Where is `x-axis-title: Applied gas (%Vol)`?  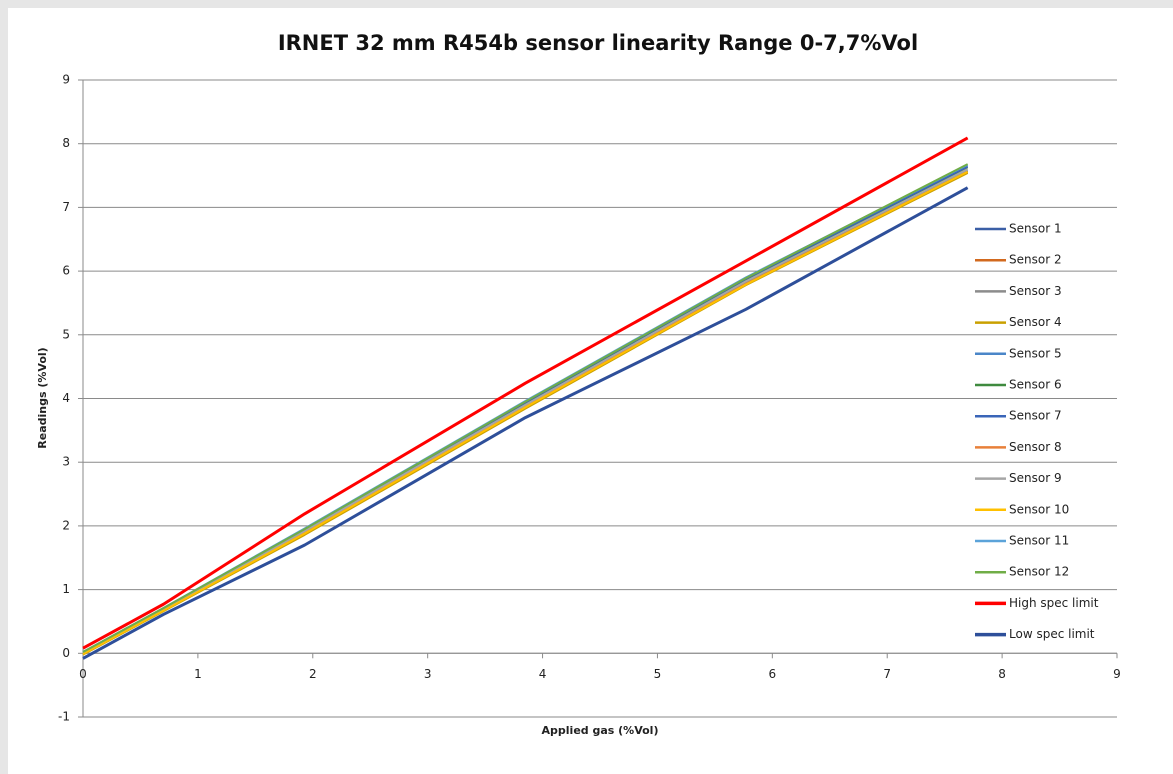 x-axis-title: Applied gas (%Vol) is located at coordinates (600, 730).